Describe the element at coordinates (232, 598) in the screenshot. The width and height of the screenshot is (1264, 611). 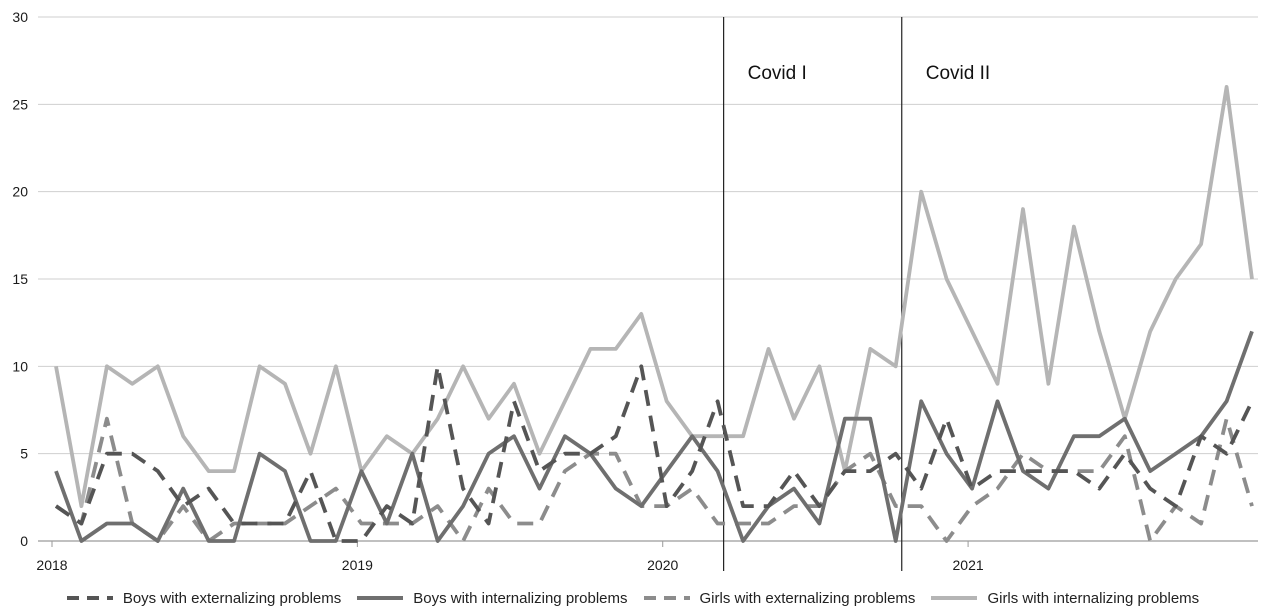
I see `legend-label: Boys with externalizing problems` at that location.